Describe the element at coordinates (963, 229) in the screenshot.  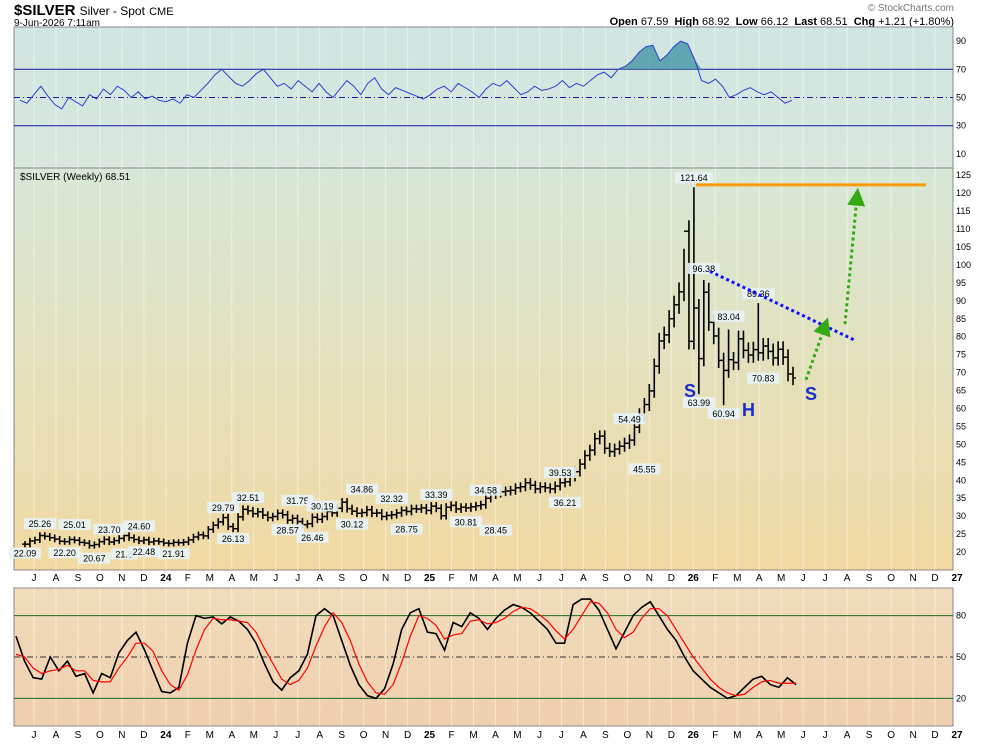
I see `price-tick-label: 110` at that location.